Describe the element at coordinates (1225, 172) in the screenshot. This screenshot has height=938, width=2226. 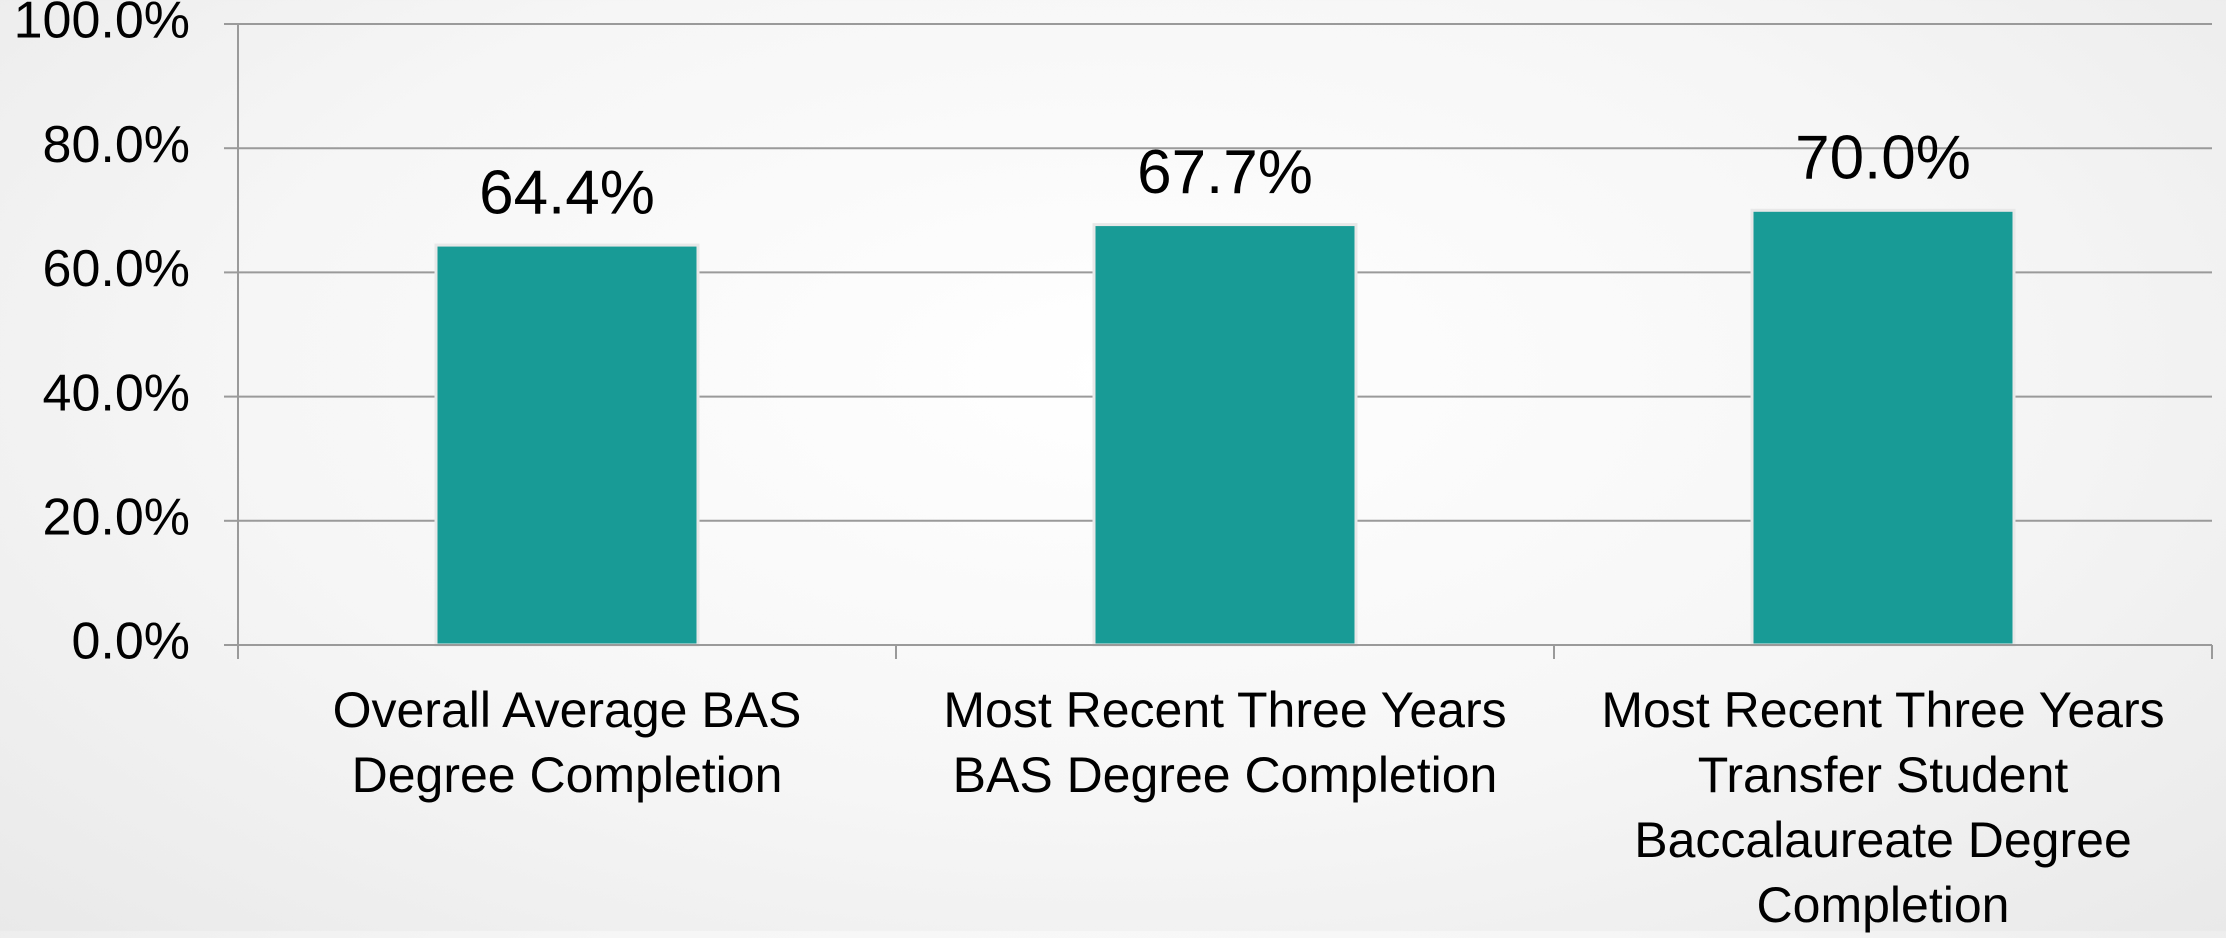
I see `value-label: 67.7%` at that location.